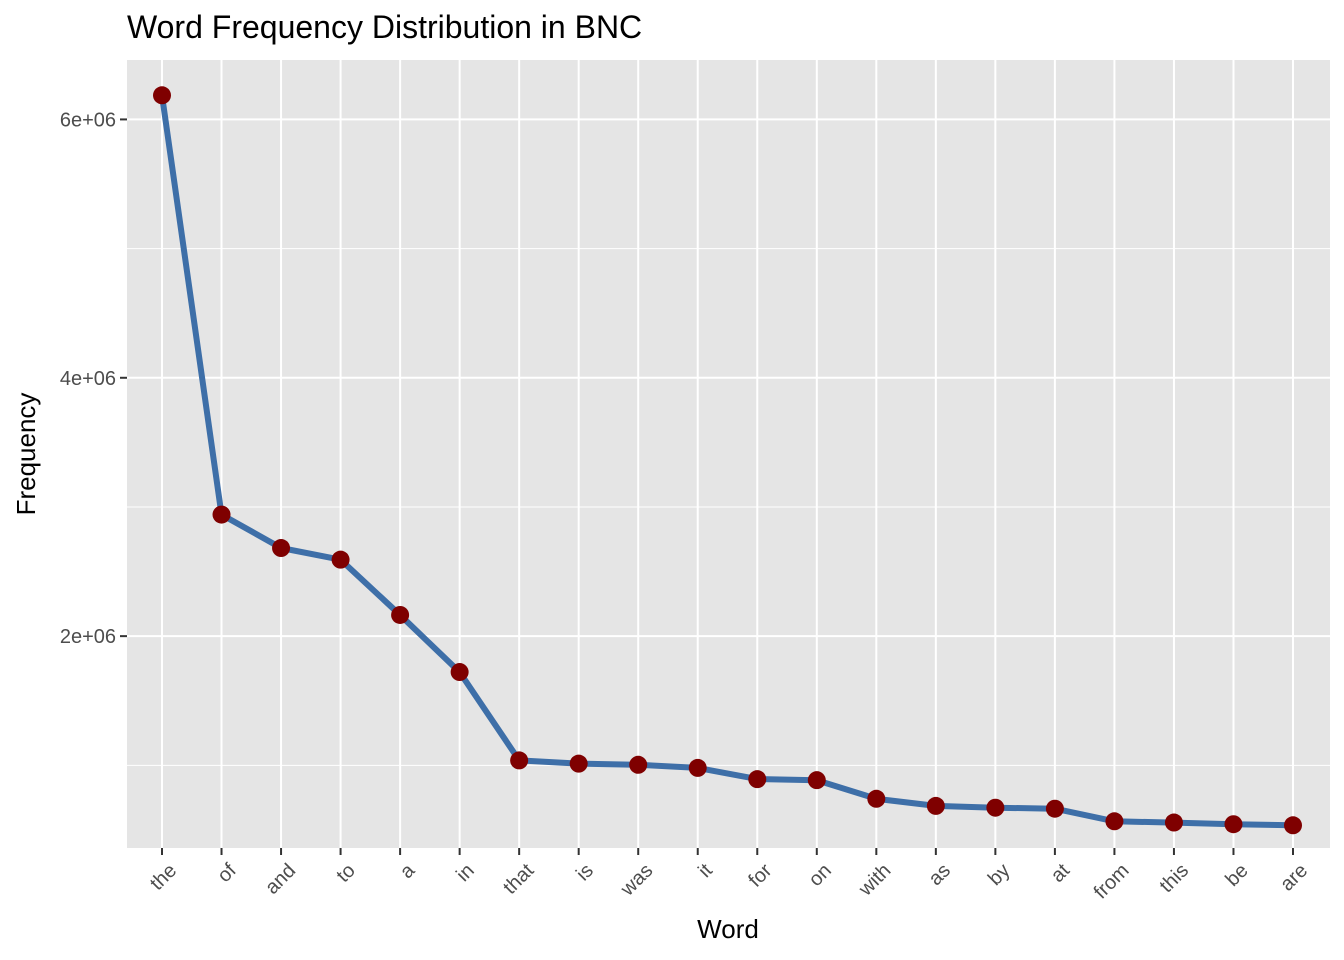 The image size is (1344, 960). Describe the element at coordinates (281, 548) in the screenshot. I see `data-point-and` at that location.